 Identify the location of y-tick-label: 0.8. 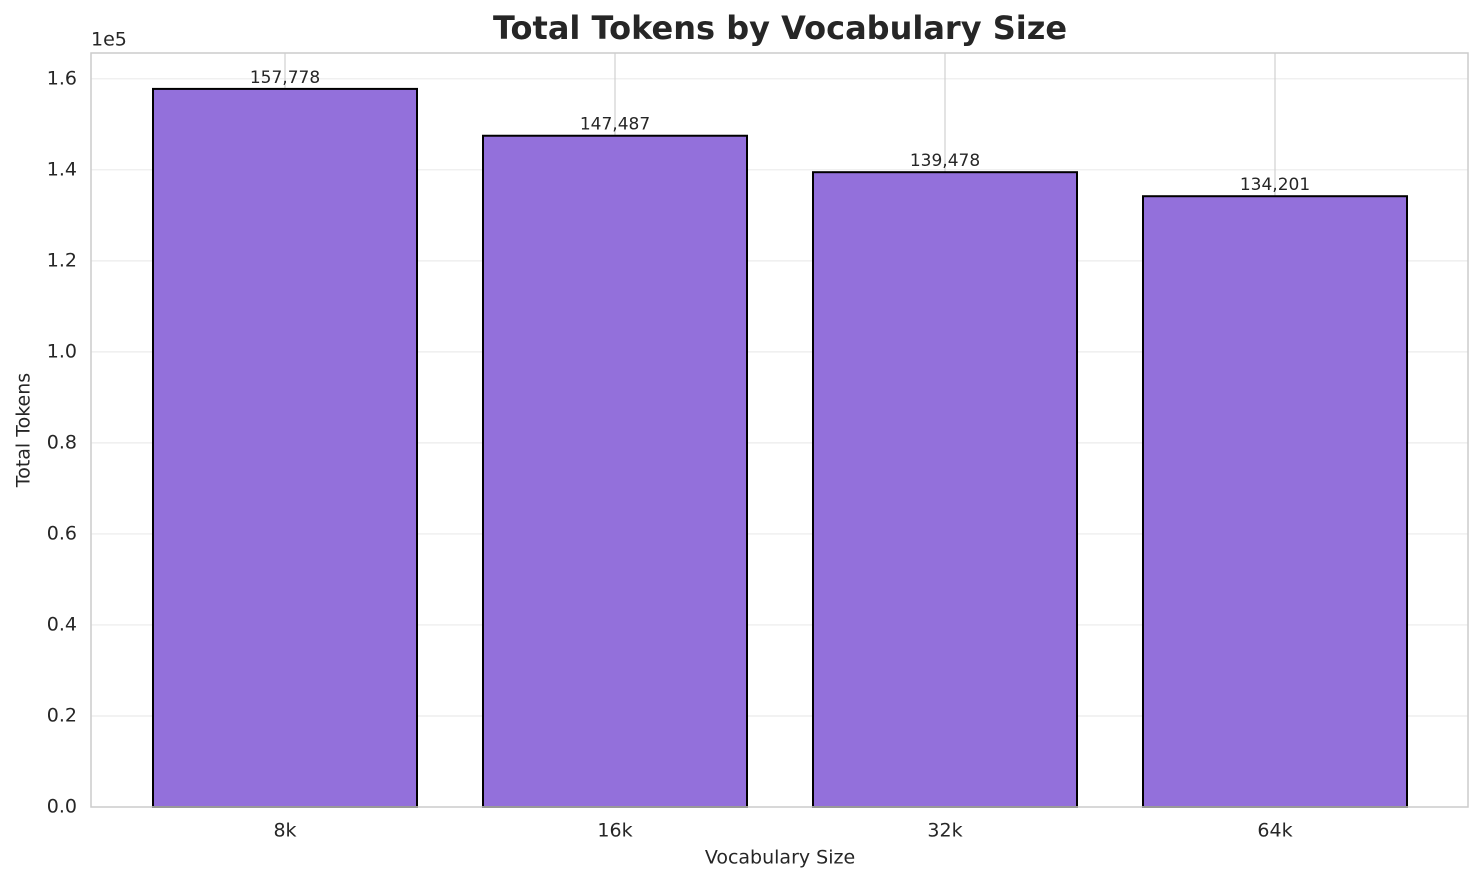
(62, 442).